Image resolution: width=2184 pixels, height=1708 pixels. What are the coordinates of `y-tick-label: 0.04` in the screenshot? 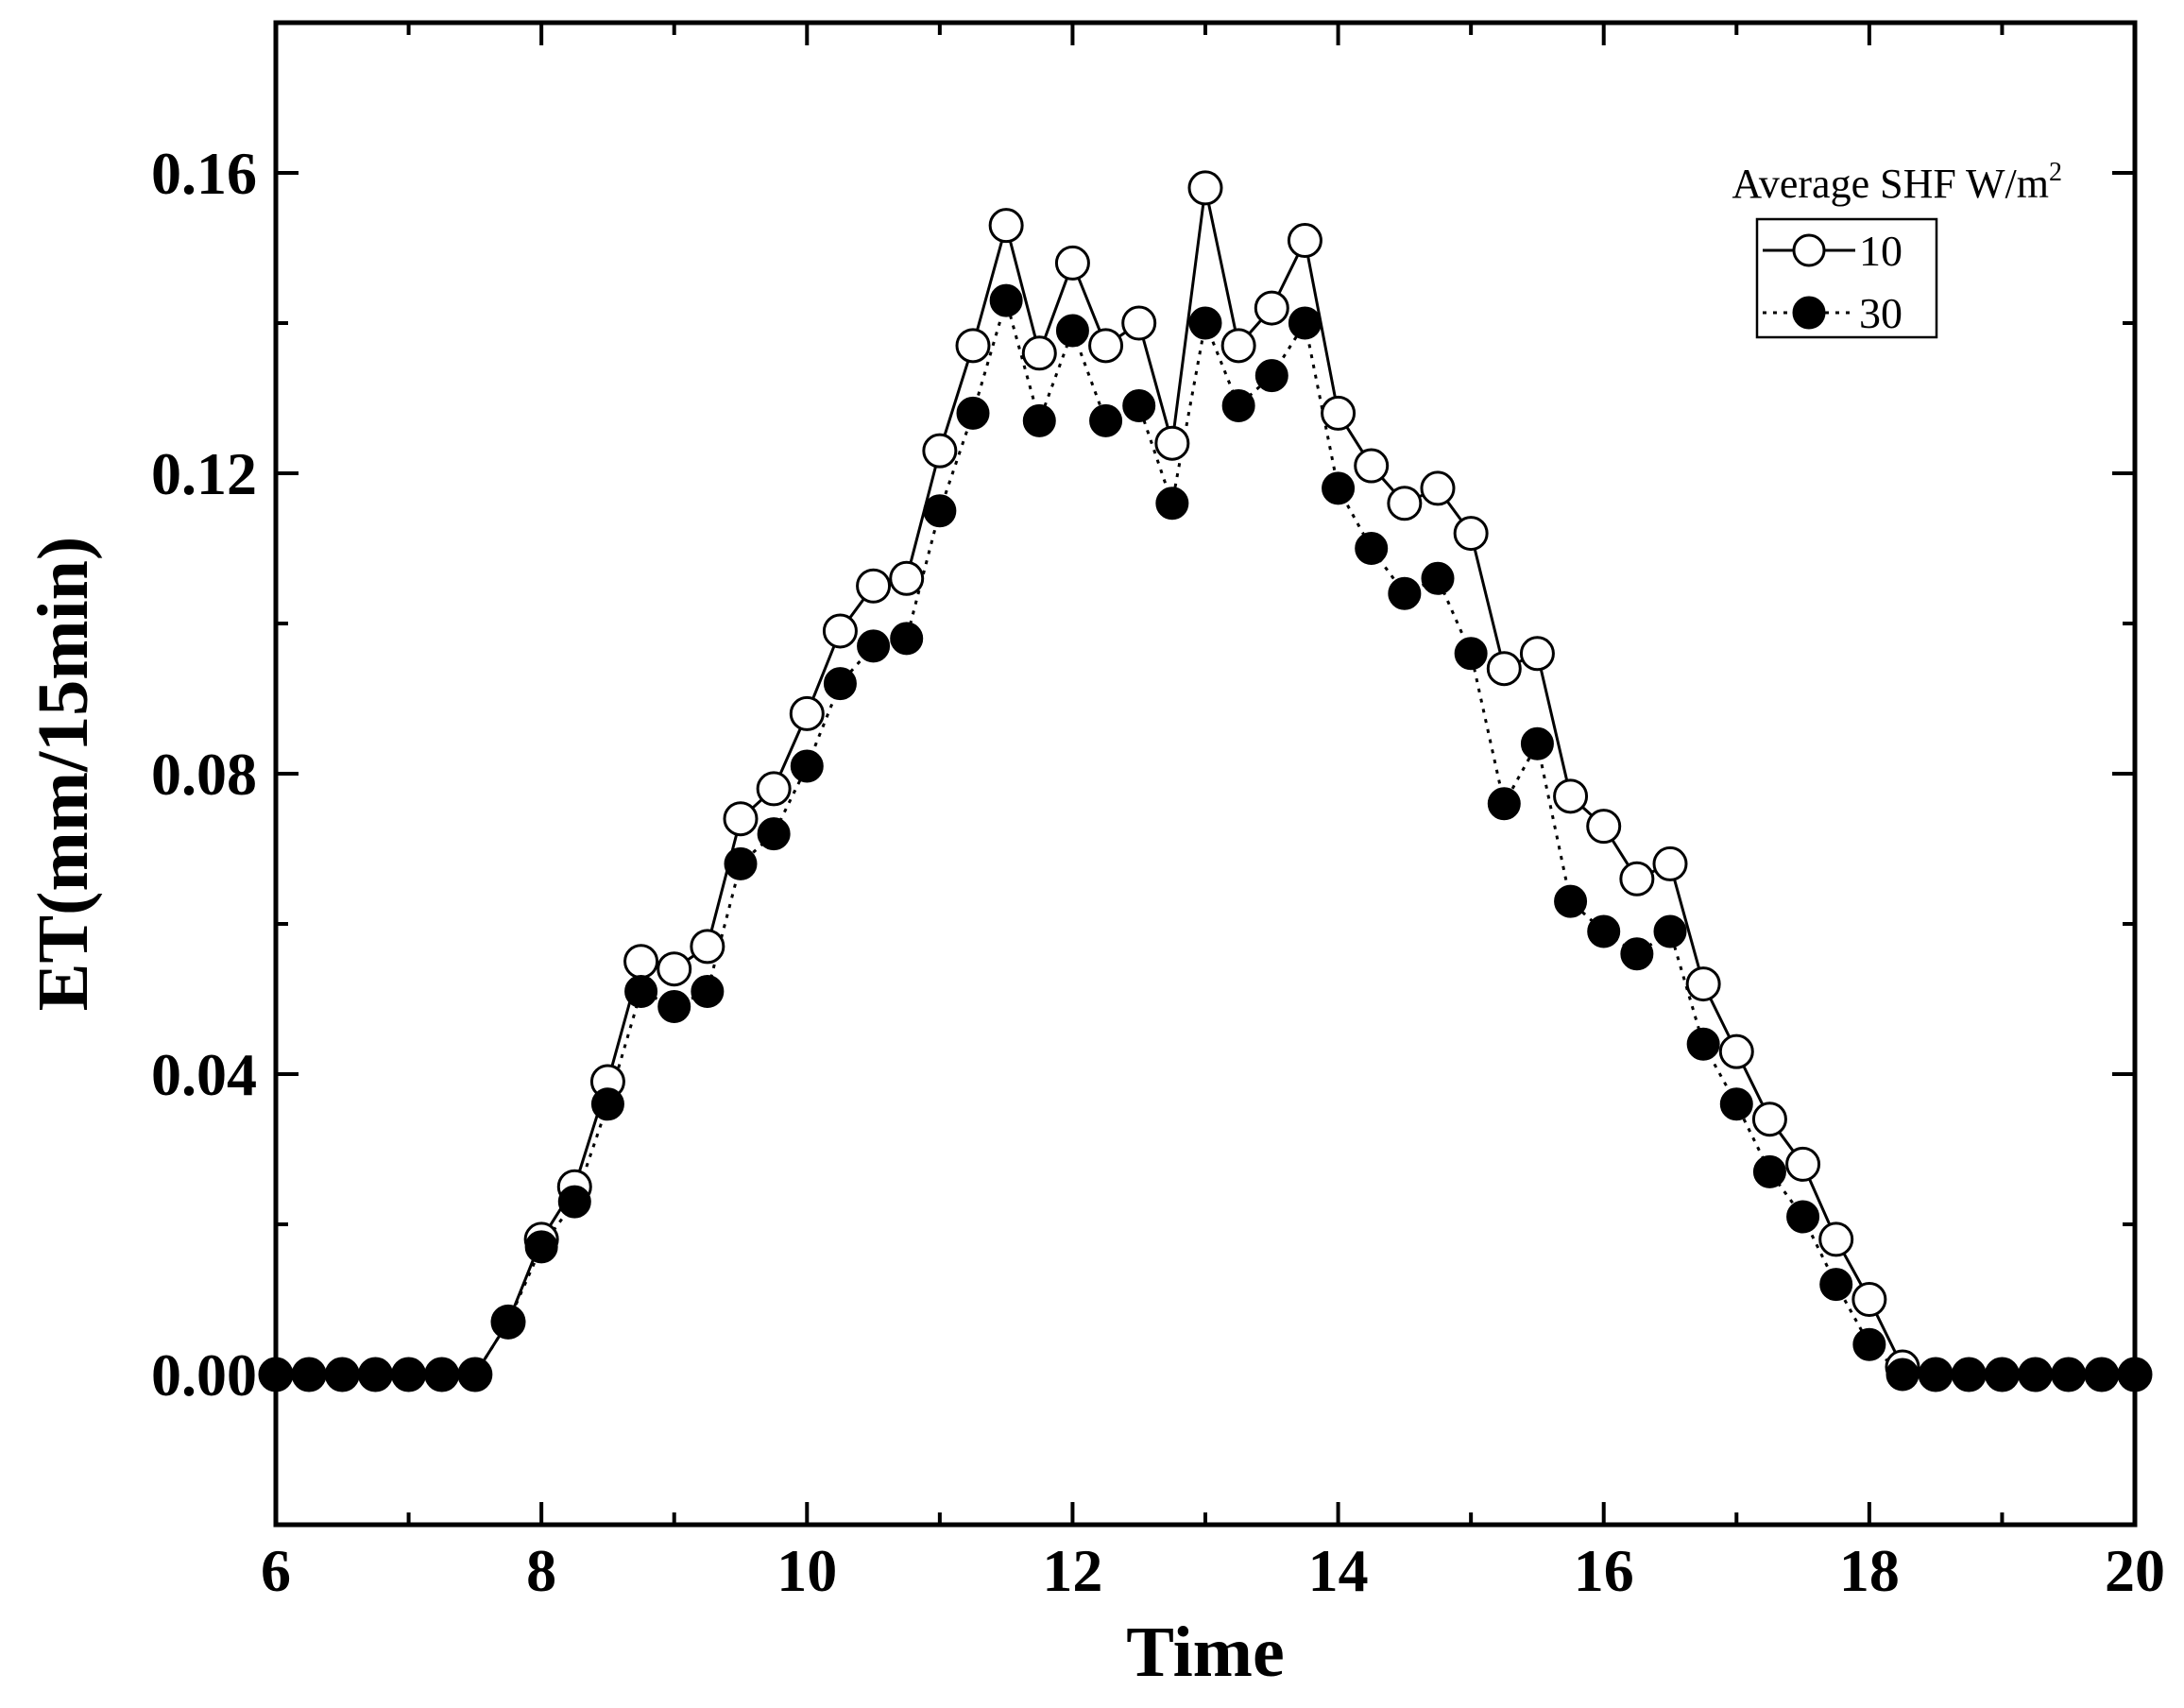 It's located at (204, 1074).